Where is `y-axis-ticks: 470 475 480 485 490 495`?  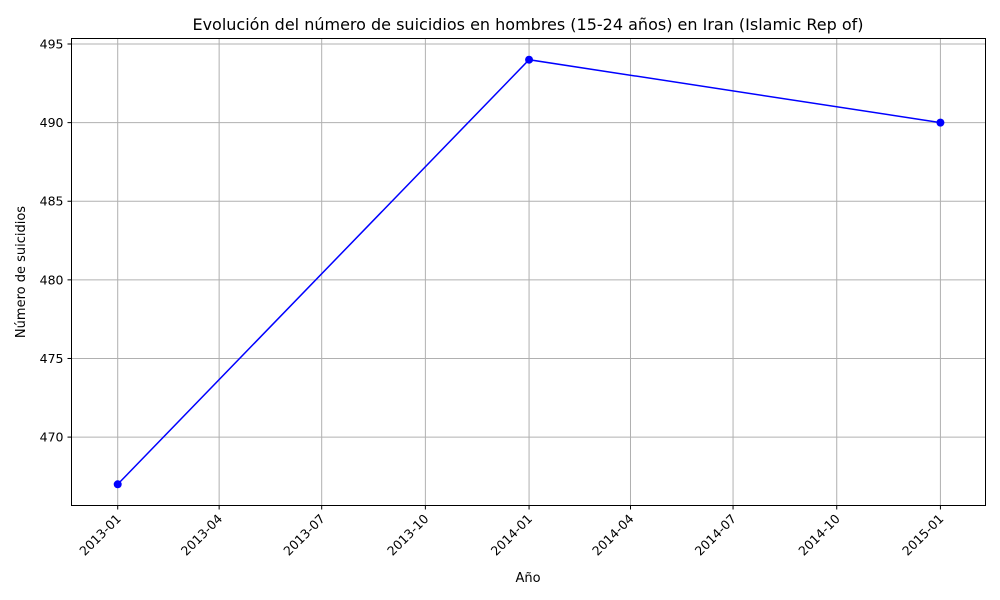
y-axis-ticks: 470 475 480 485 490 495 is located at coordinates (56, 241).